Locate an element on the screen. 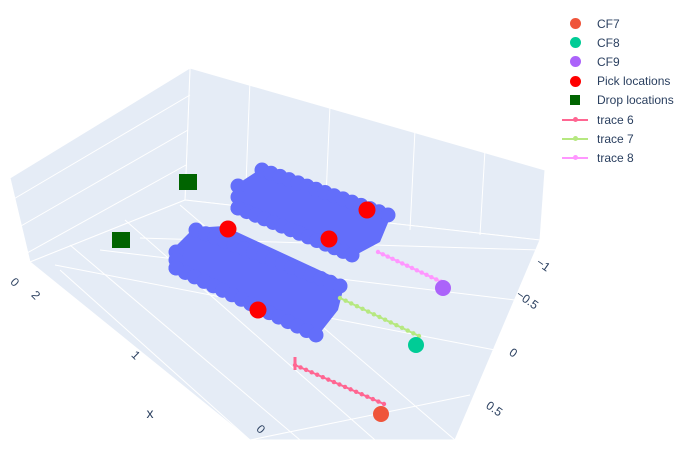 This screenshot has height=450, width=700. legend-item-drop-locations: Drop locations is located at coordinates (629, 100).